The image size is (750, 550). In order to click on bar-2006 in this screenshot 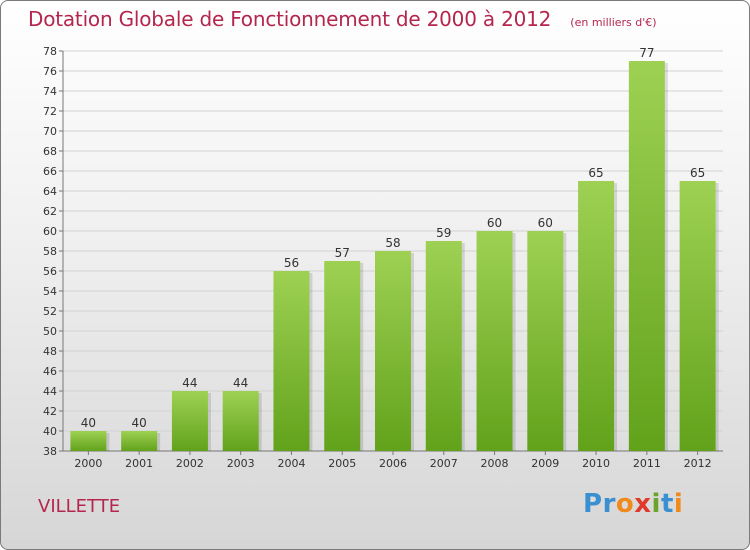, I will do `click(393, 351)`.